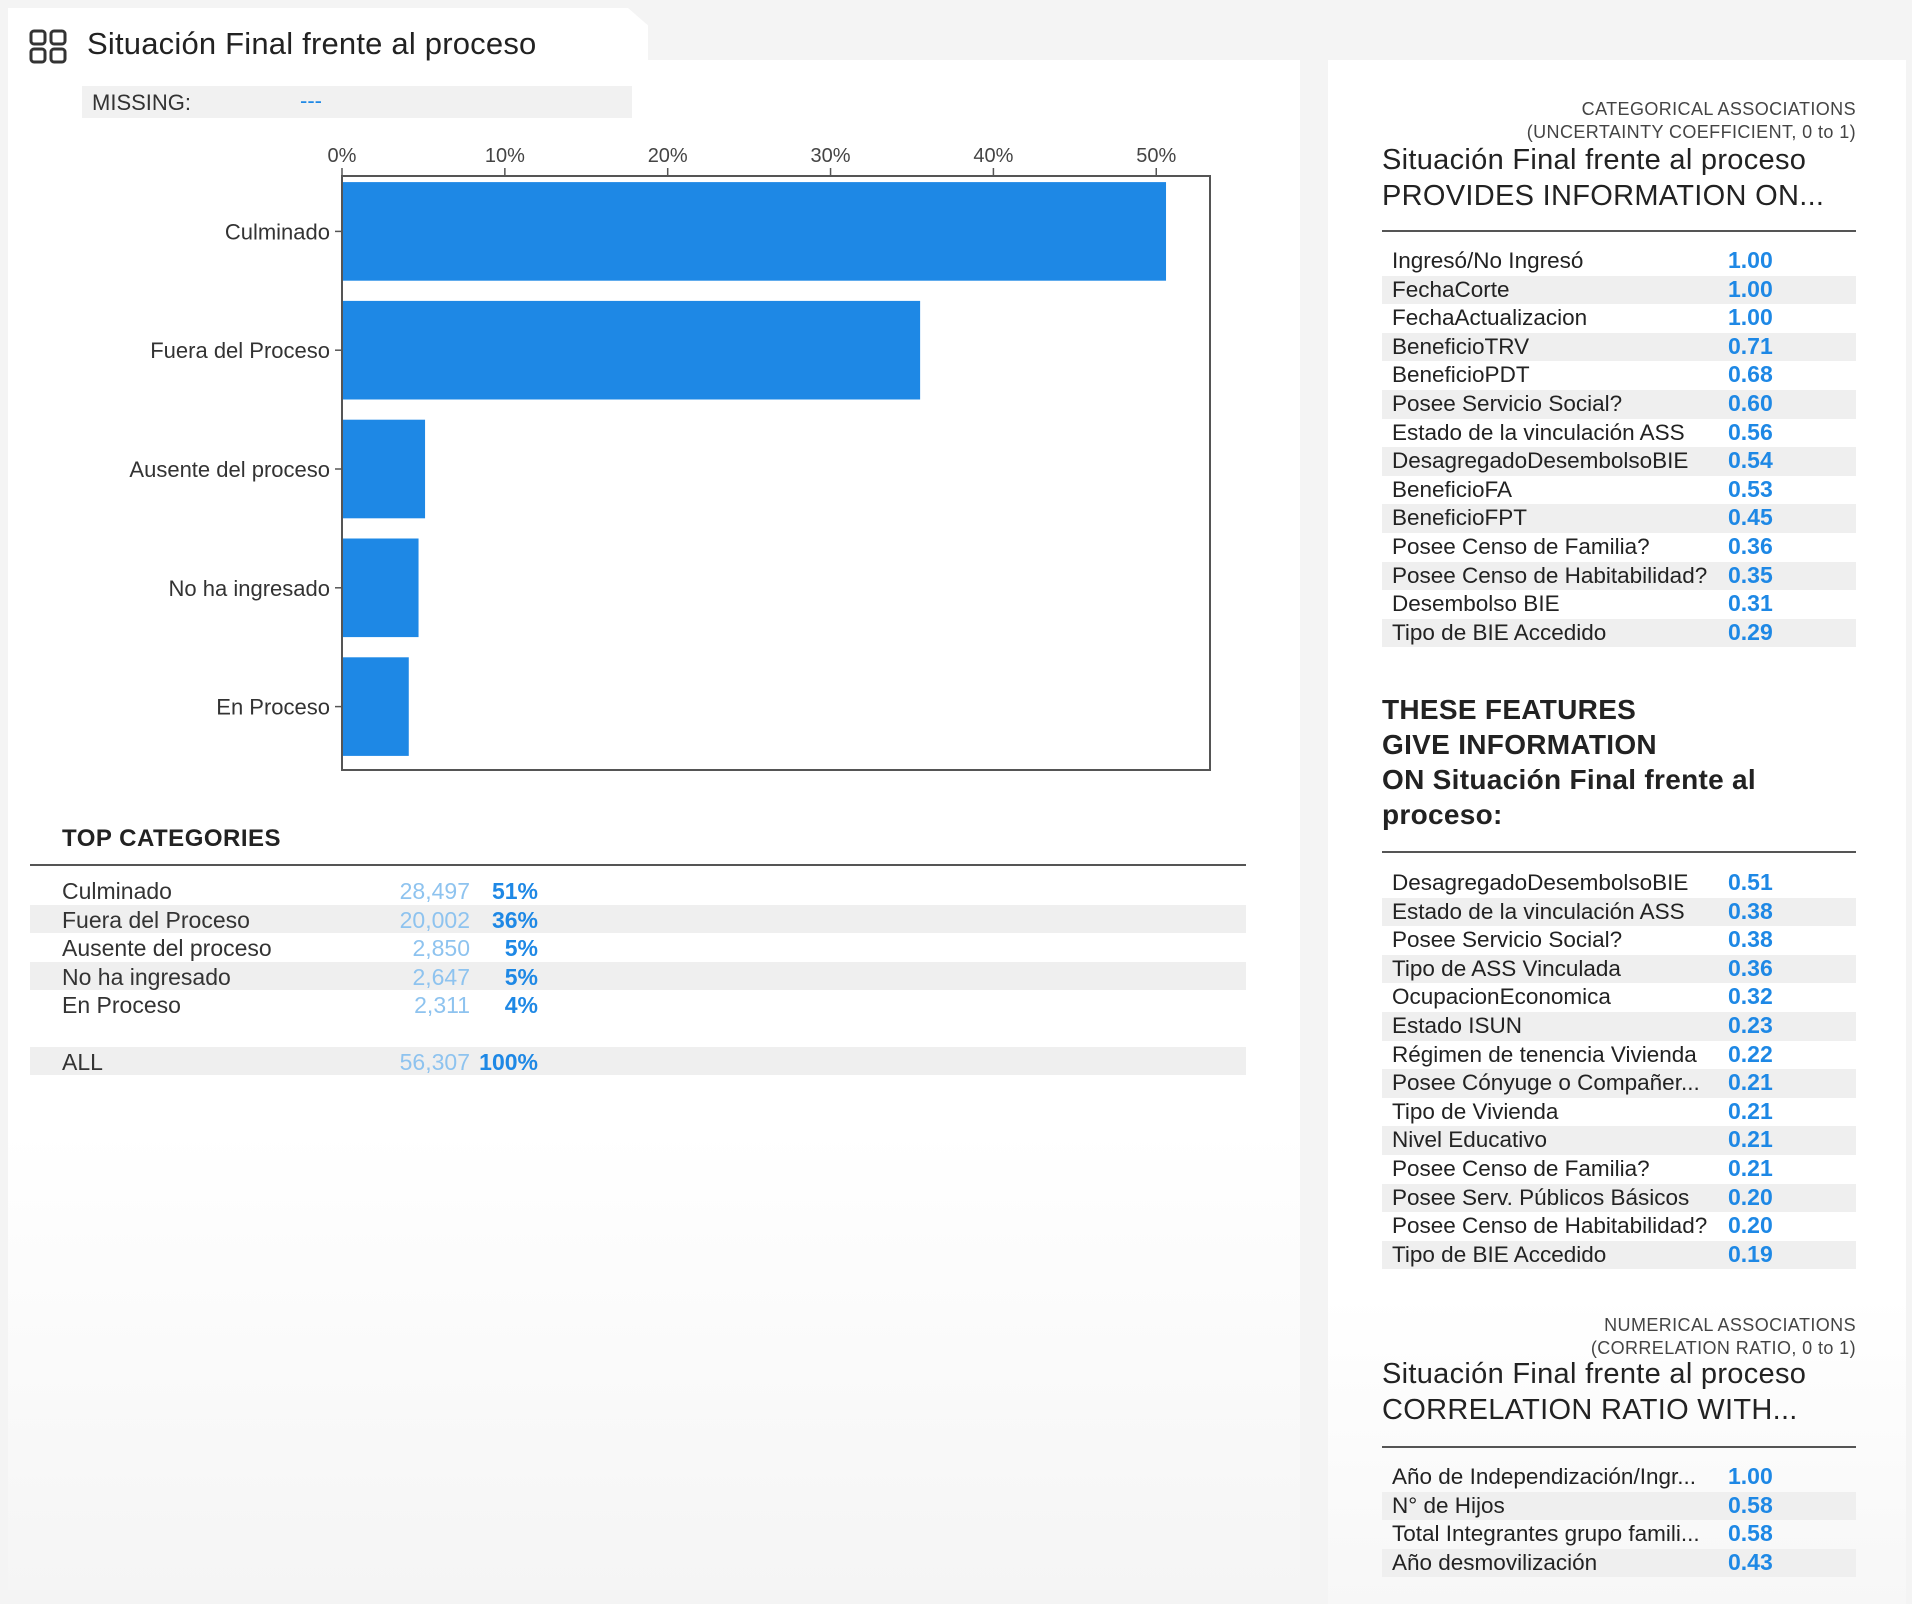  Describe the element at coordinates (1691, 132) in the screenshot. I see `categorical-caption-sub: (UNCERTAINTY COEFFICIENT, 0 to 1)` at that location.